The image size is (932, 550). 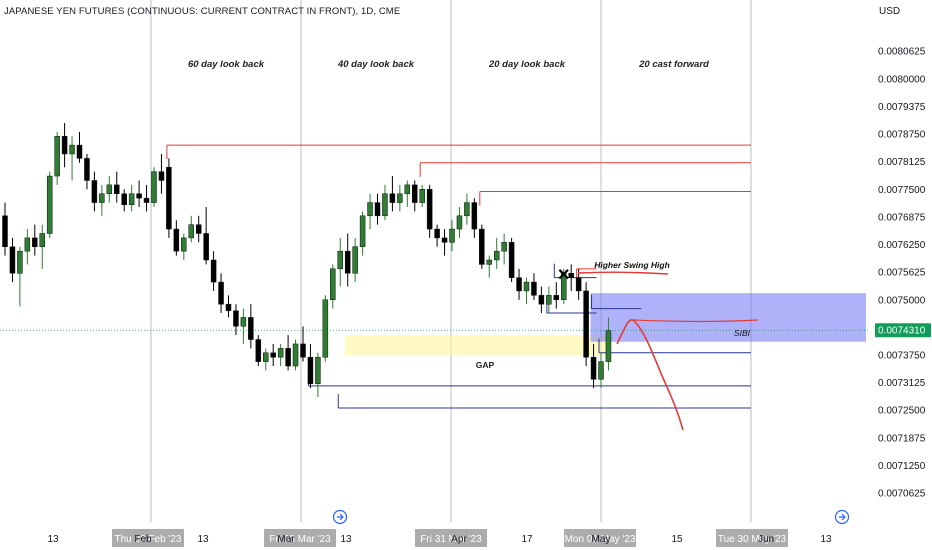 I want to click on y-tick-label: 0.0080625, so click(x=902, y=52).